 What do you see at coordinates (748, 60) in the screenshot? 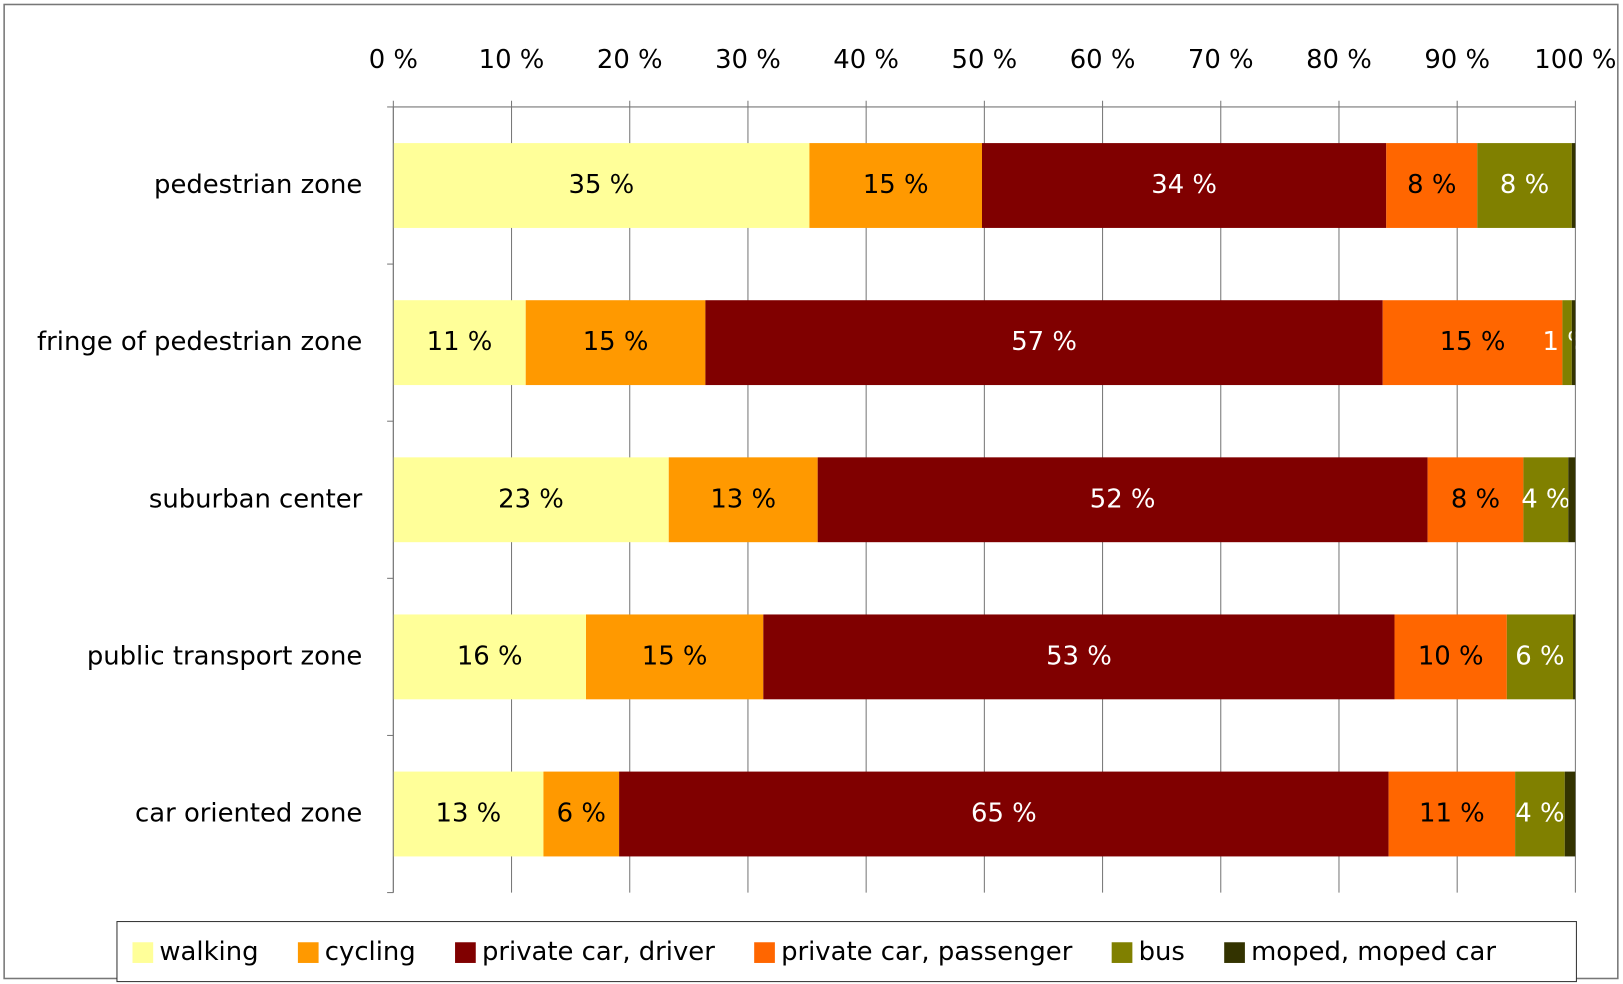
I see `x-tick-label: 30 %` at bounding box center [748, 60].